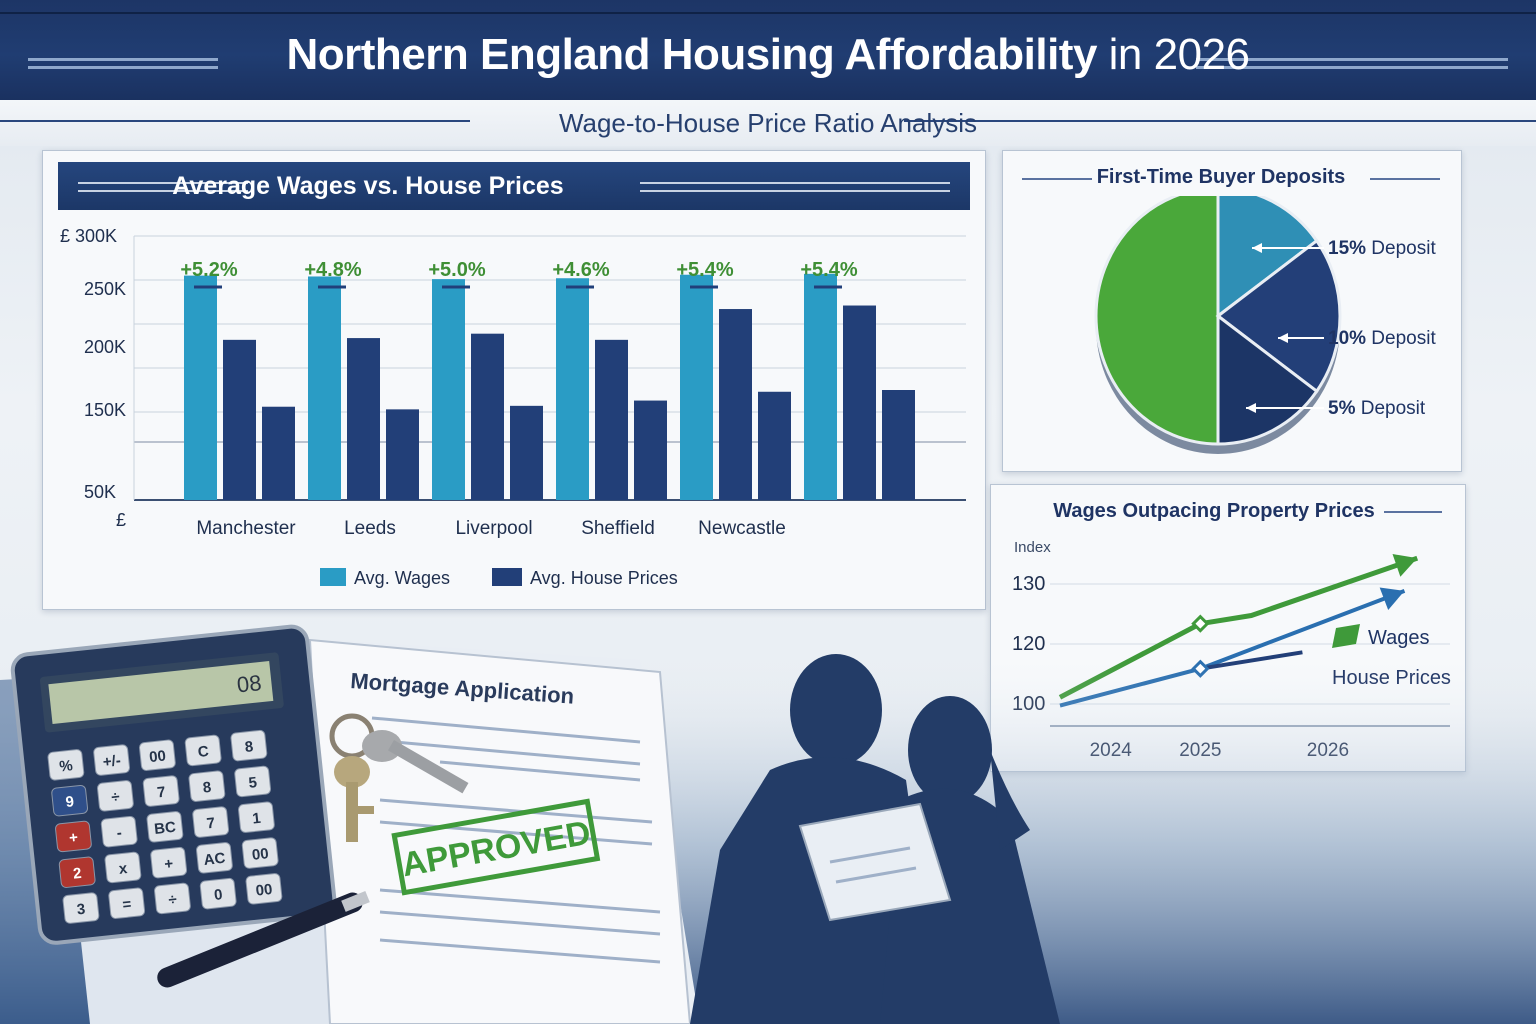 The image size is (1536, 1024). What do you see at coordinates (253, 783) in the screenshot?
I see `calculator-key-label: 5` at bounding box center [253, 783].